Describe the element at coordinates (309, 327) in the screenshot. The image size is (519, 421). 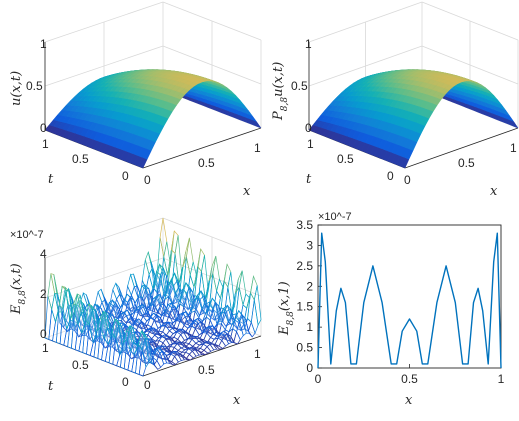
I see `y-tick-label: 1` at that location.